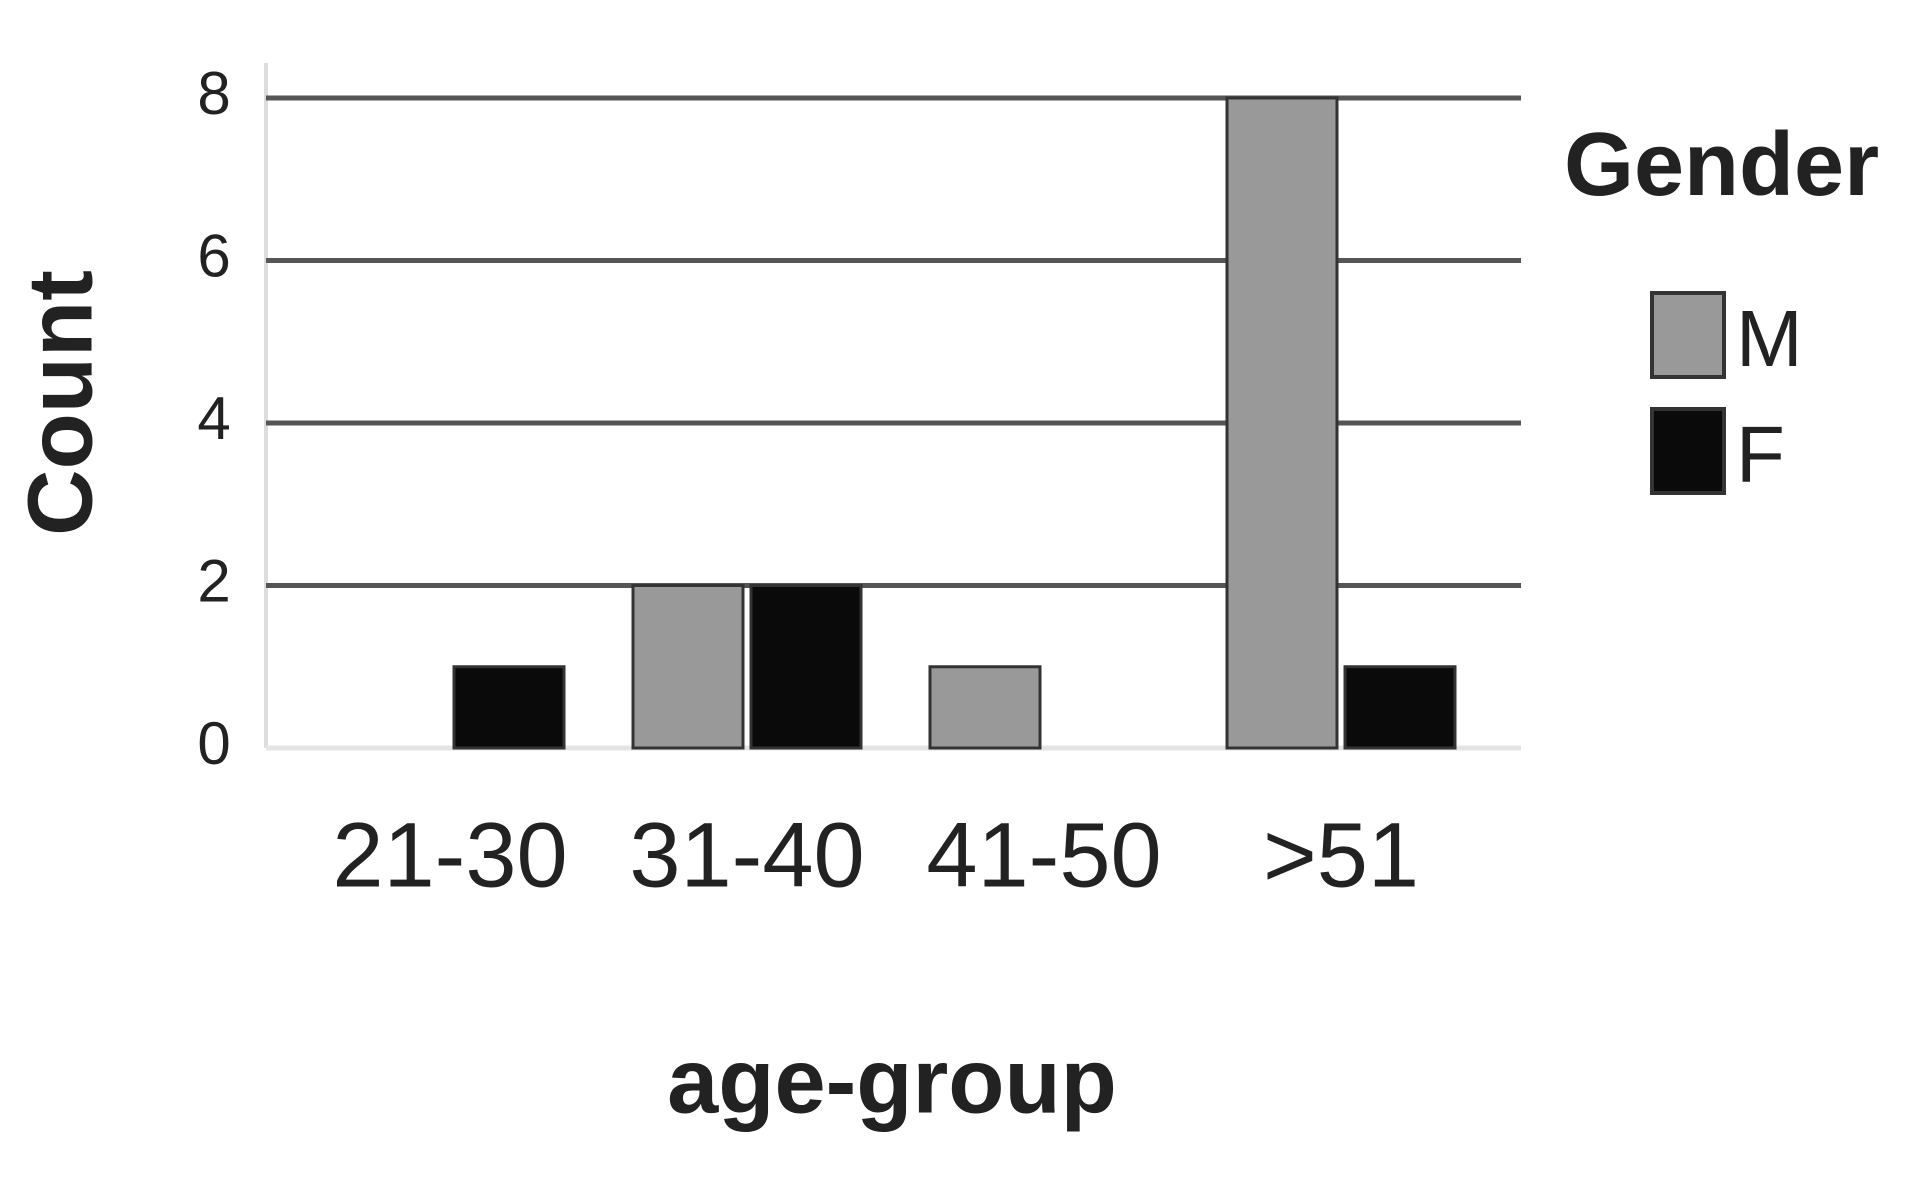  Describe the element at coordinates (213, 743) in the screenshot. I see `y-tick-label: 0` at that location.